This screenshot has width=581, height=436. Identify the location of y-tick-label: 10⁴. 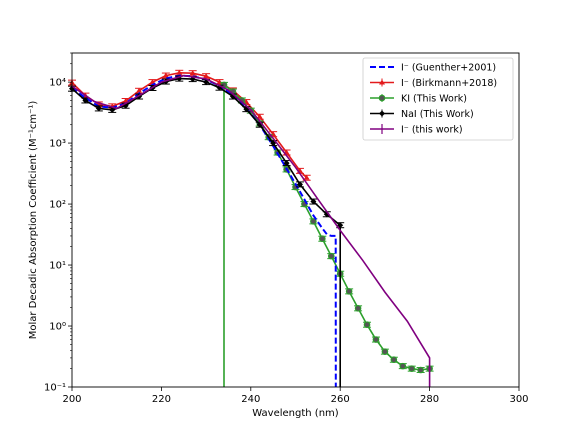
(57, 83).